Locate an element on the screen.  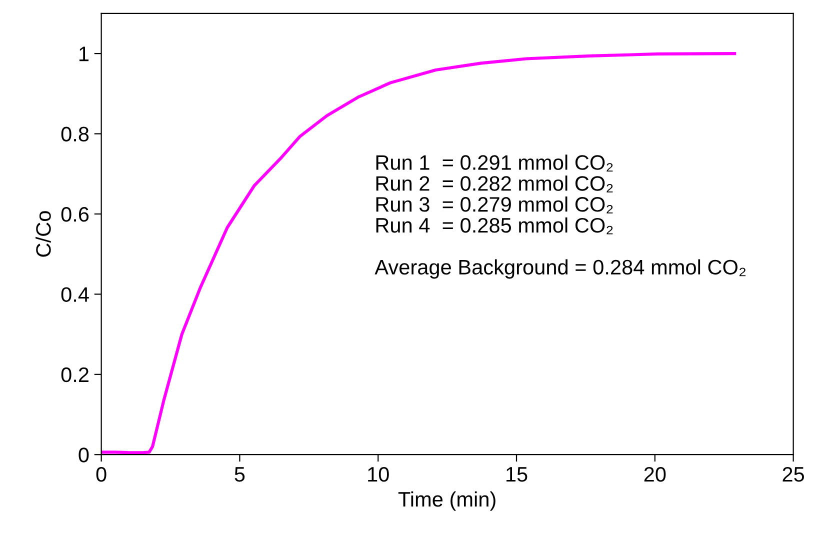
y-tick-label: 0.4 is located at coordinates (75, 294).